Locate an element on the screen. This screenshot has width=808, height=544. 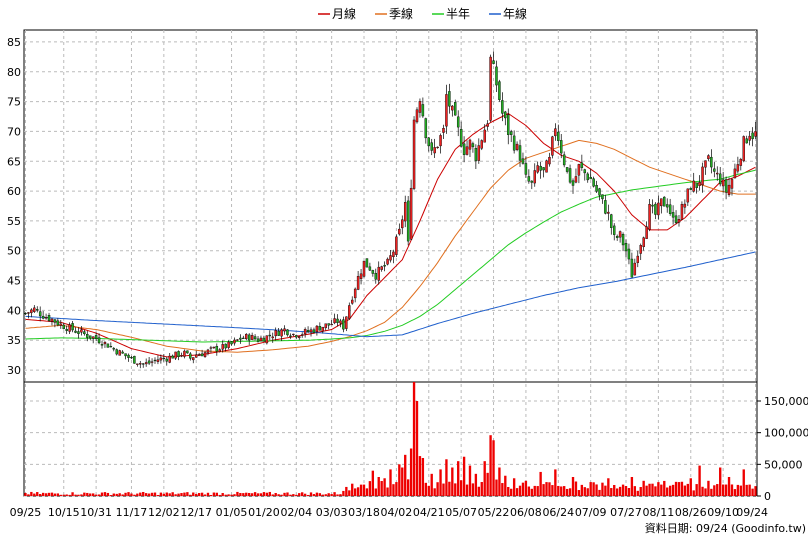
date-tick-label: 12/02 is located at coordinates (164, 512).